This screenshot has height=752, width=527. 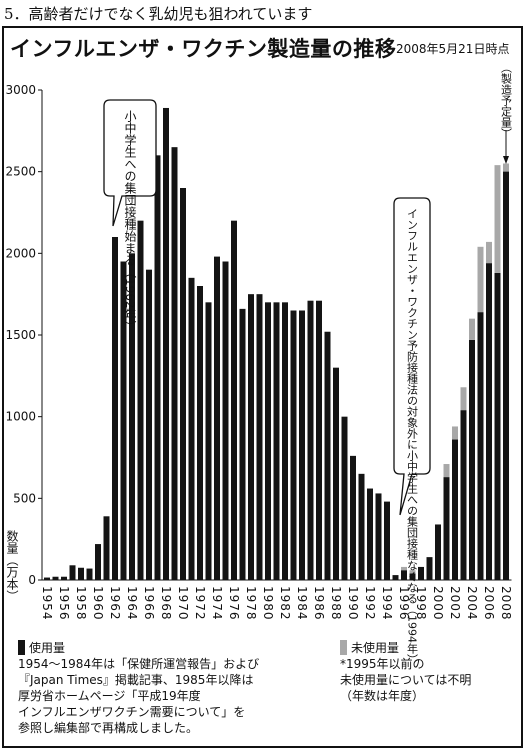 What do you see at coordinates (387, 603) in the screenshot?
I see `x-tick-label: 1994` at bounding box center [387, 603].